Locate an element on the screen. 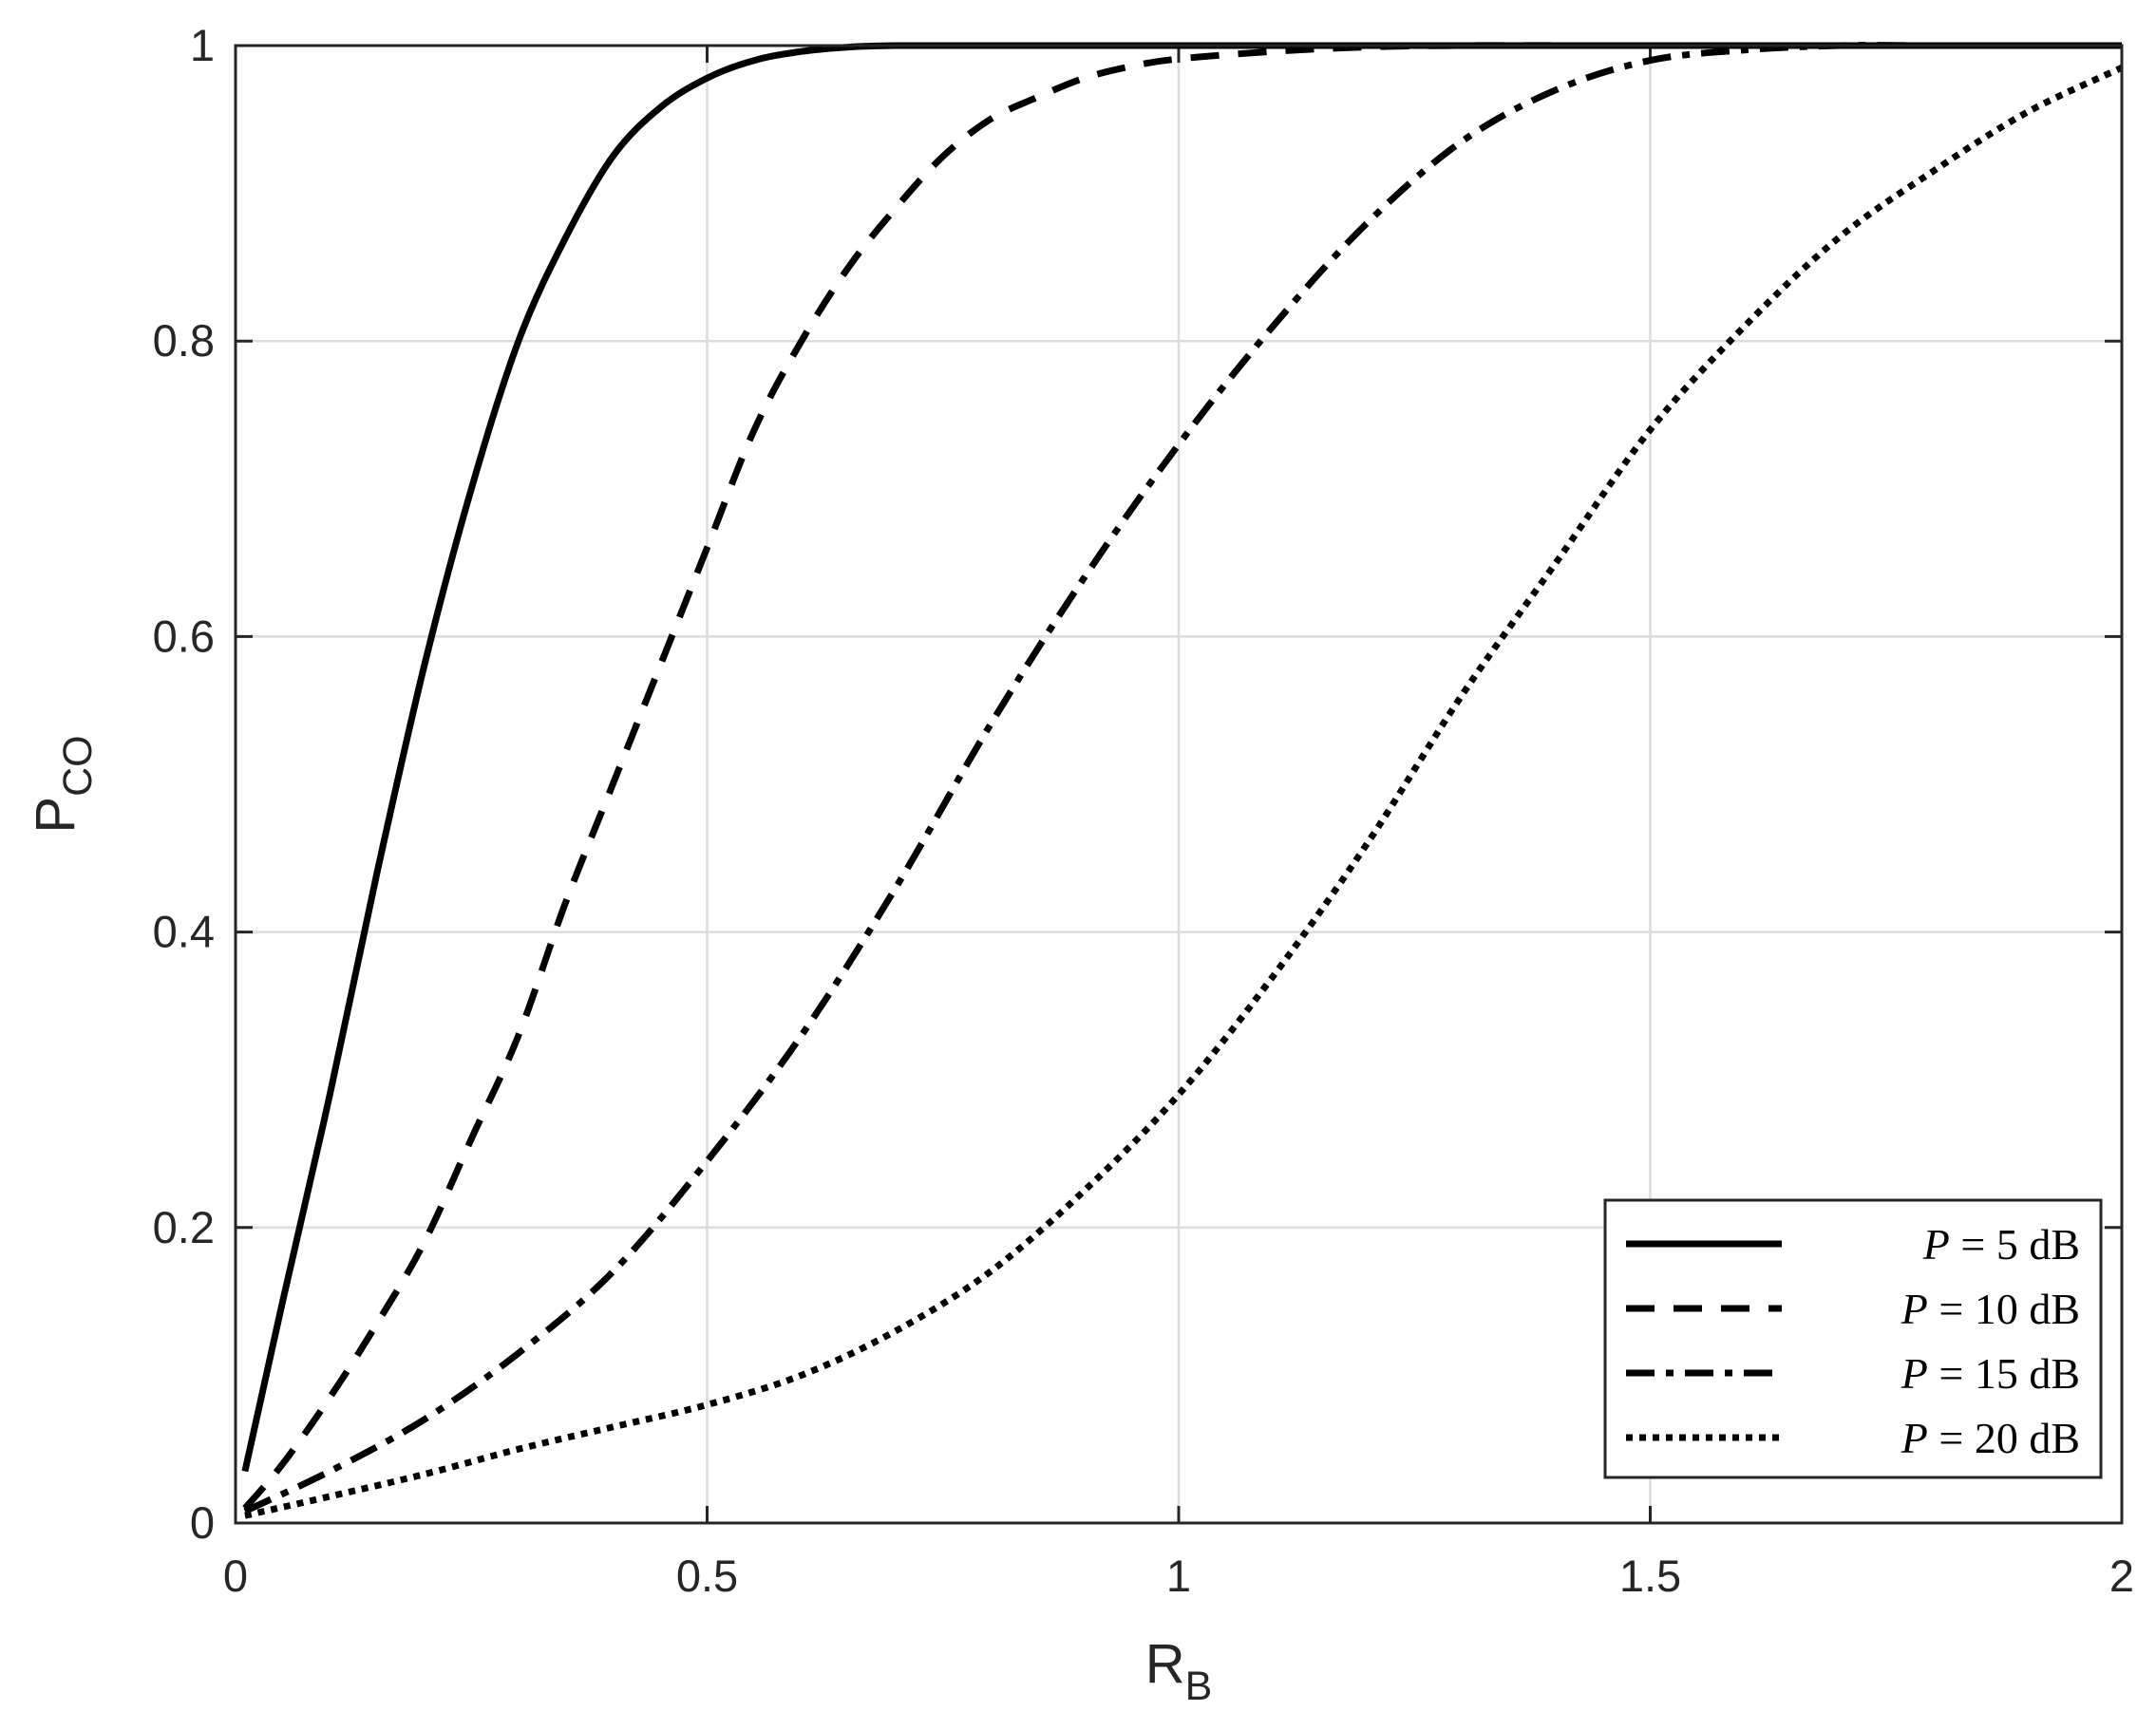 The width and height of the screenshot is (2156, 1730). y-axis-label-main: P is located at coordinates (56, 816).